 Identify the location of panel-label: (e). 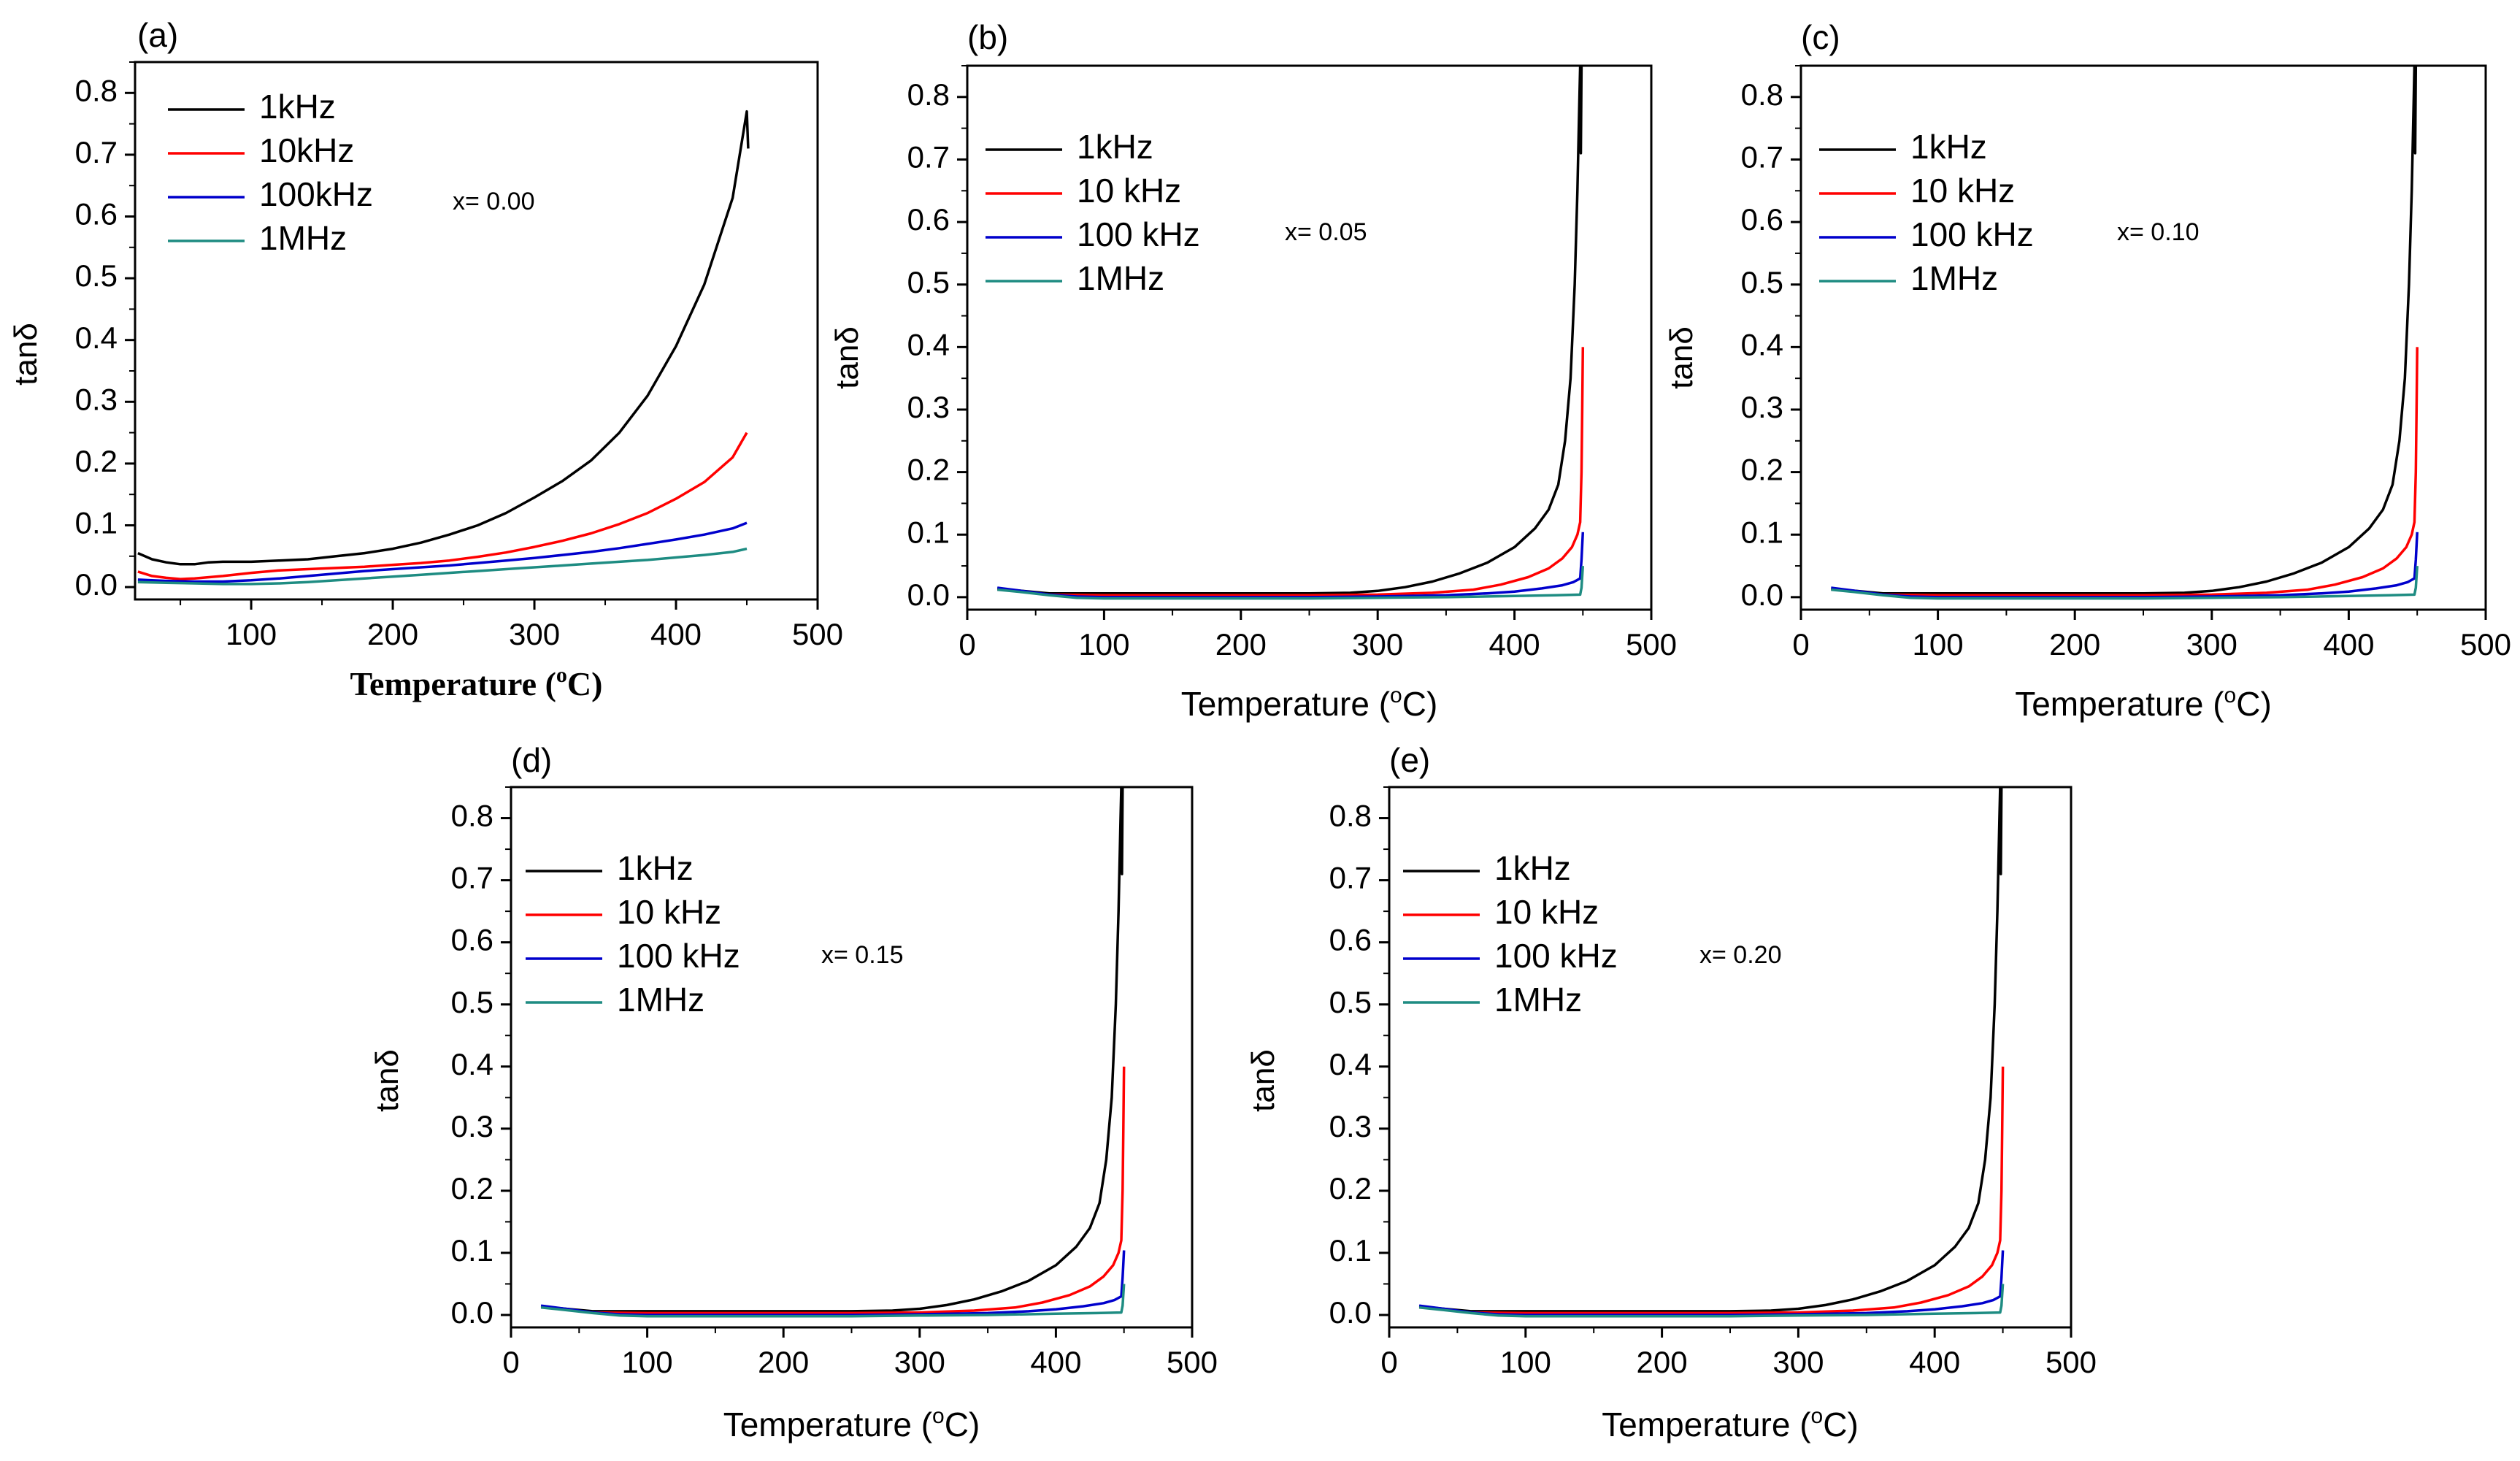
(1409, 760).